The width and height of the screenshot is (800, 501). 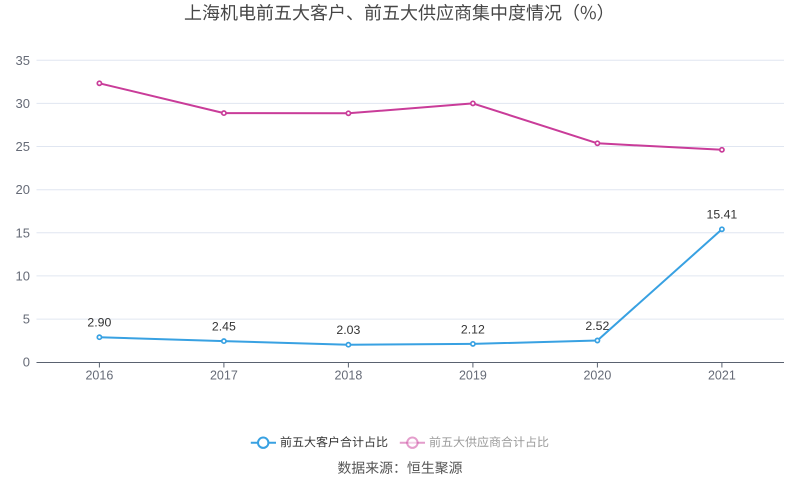 What do you see at coordinates (224, 327) in the screenshot?
I see `svg-text: 2.45` at bounding box center [224, 327].